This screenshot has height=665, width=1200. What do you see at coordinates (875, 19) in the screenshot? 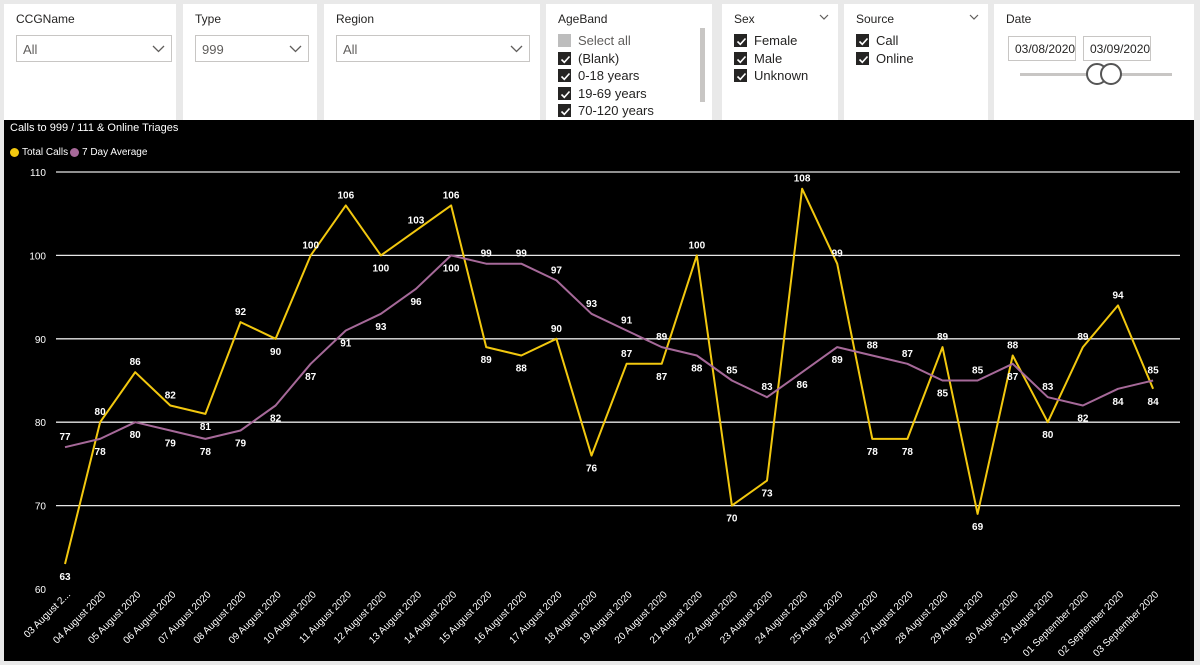
I see `slicer-title: Source` at bounding box center [875, 19].